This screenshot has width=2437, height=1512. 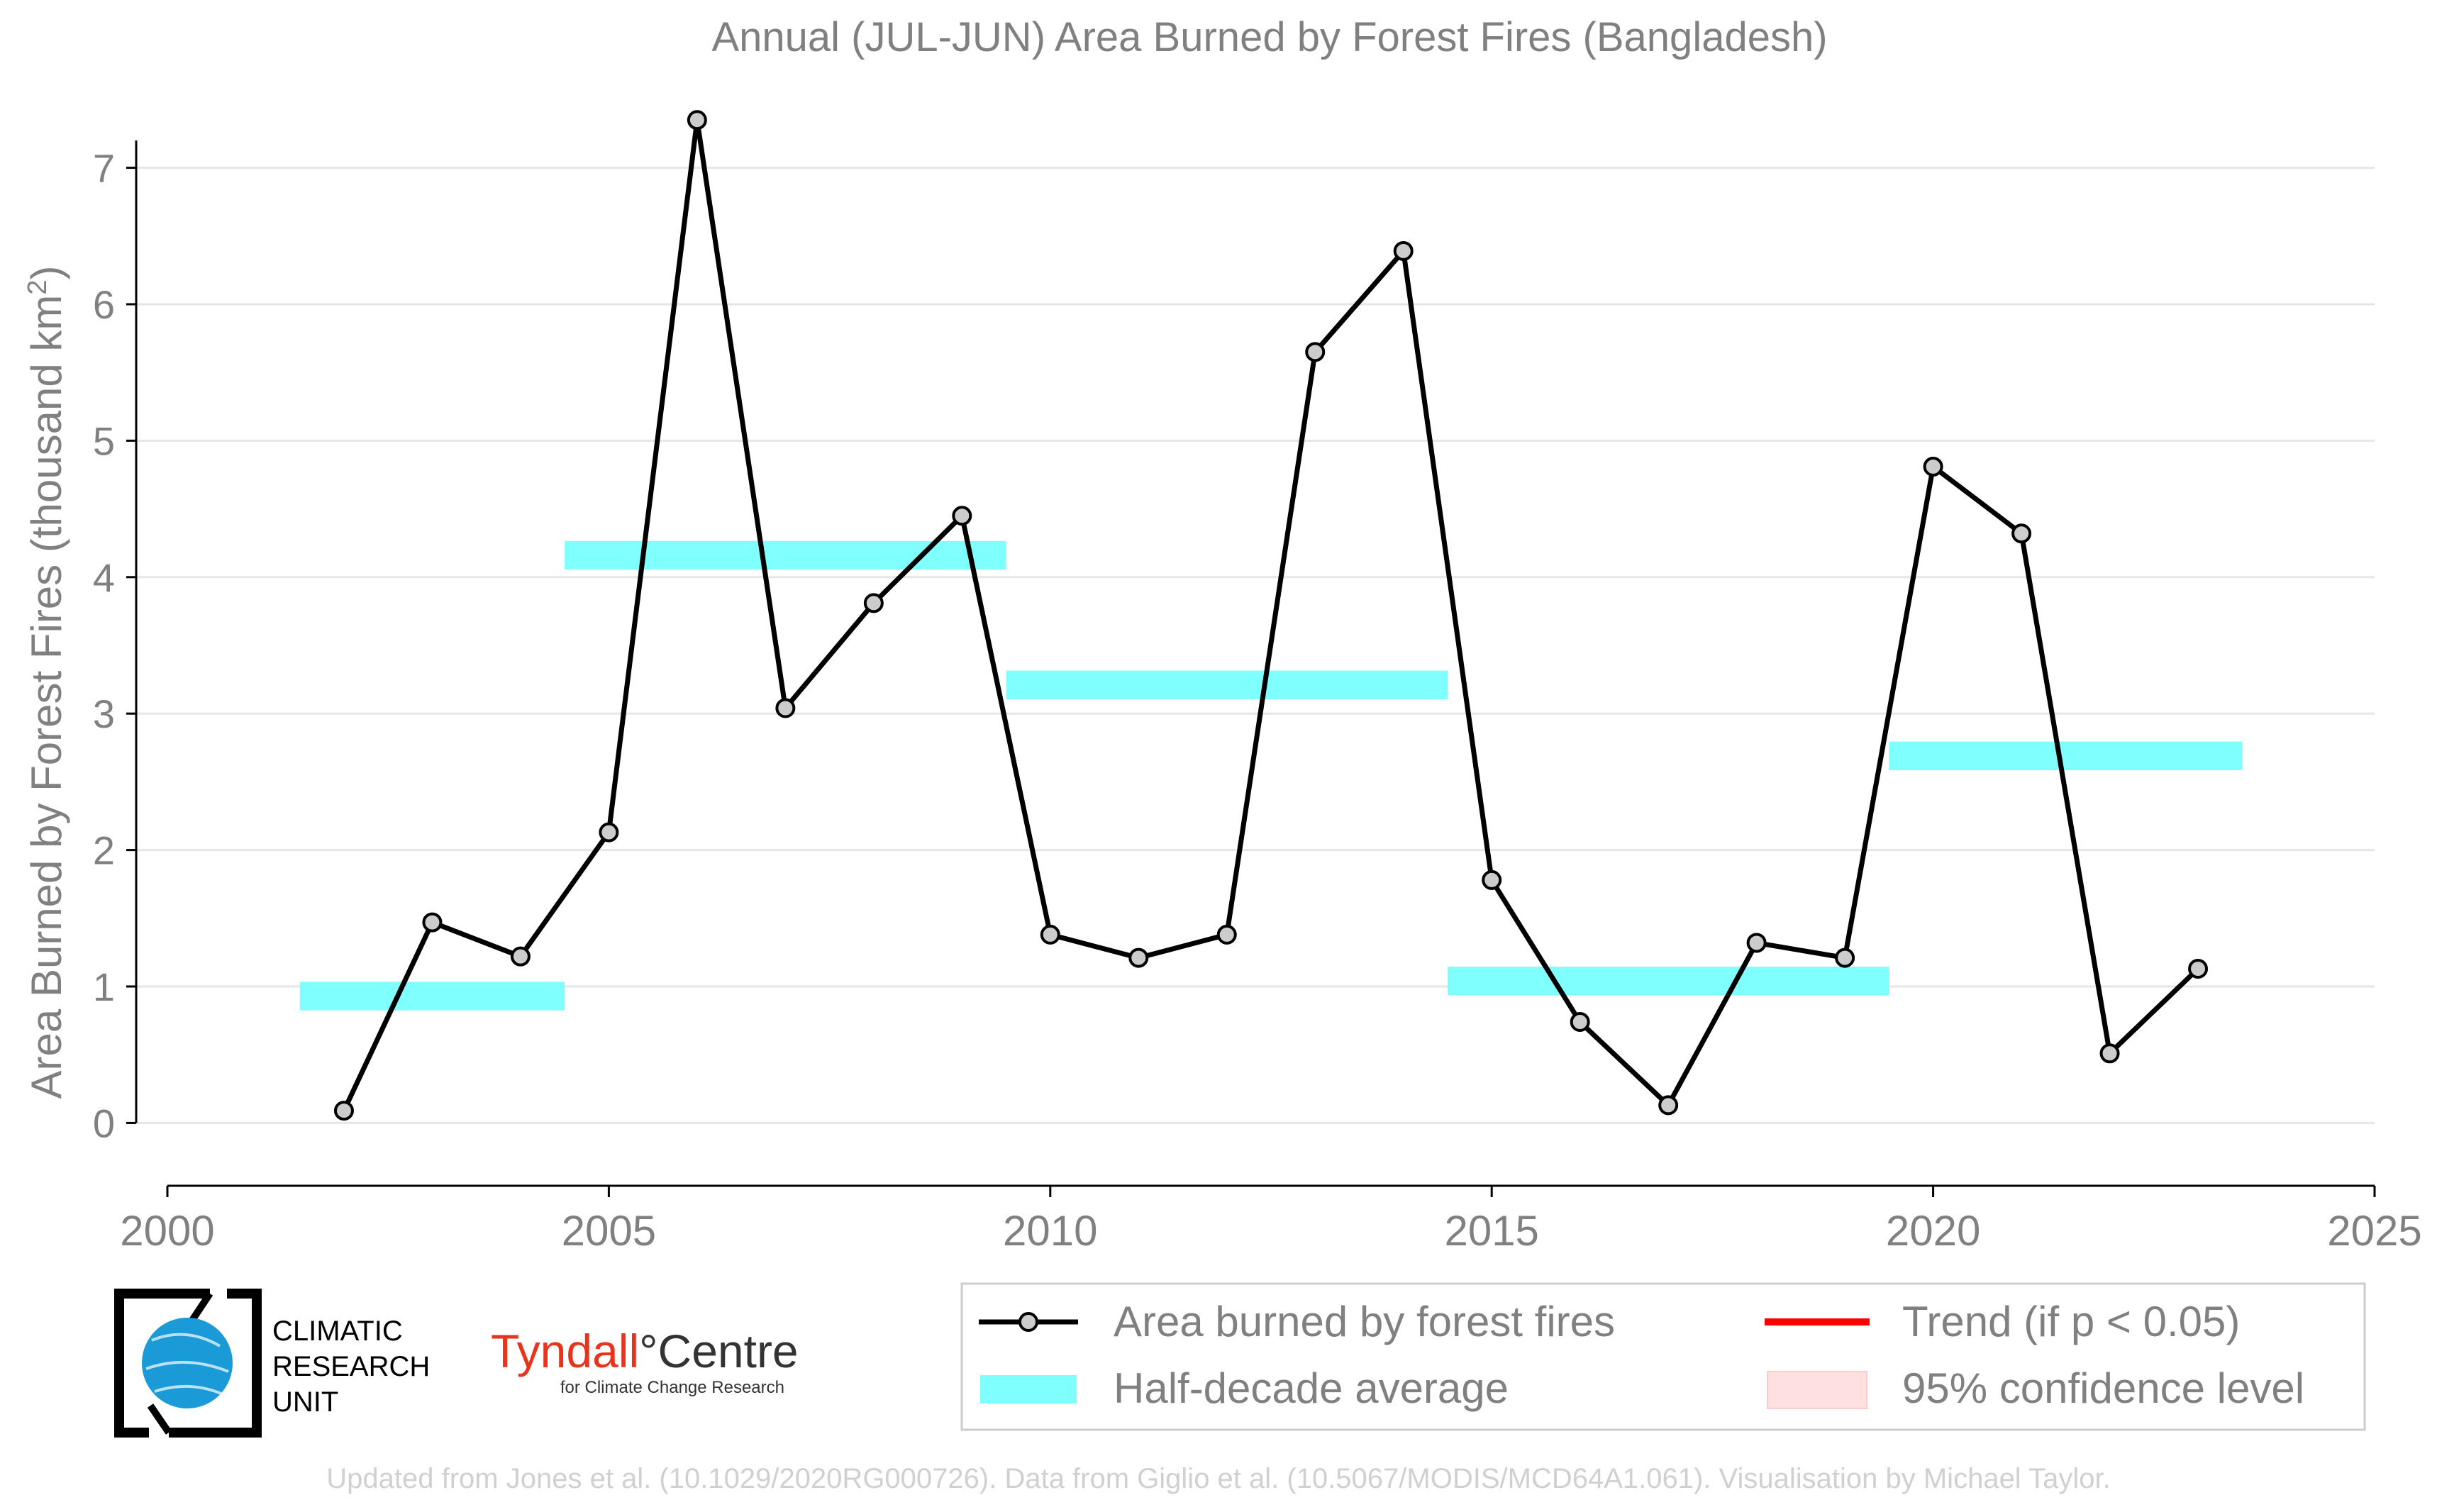 I want to click on y-axis-label-main: Area Burned by Forest Fires (thousand km, so click(x=46, y=697).